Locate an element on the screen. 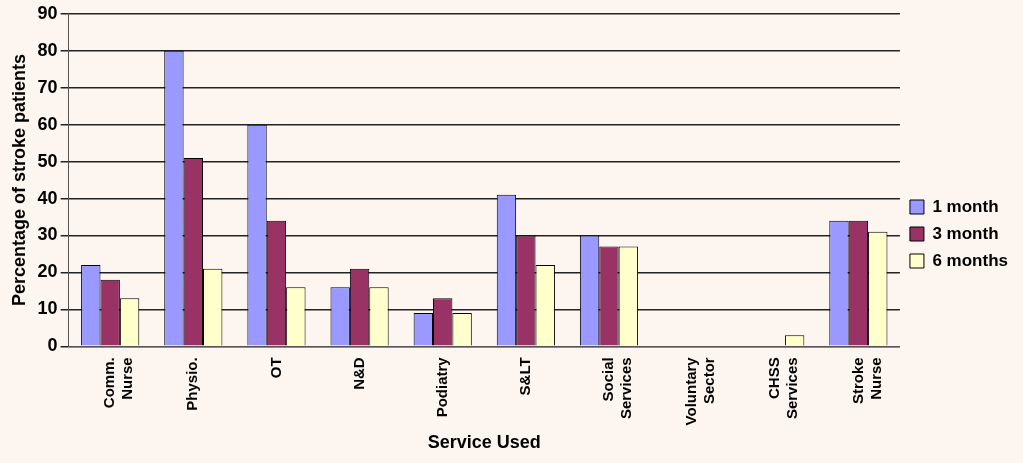  x-tick-label: N&D is located at coordinates (358, 373).